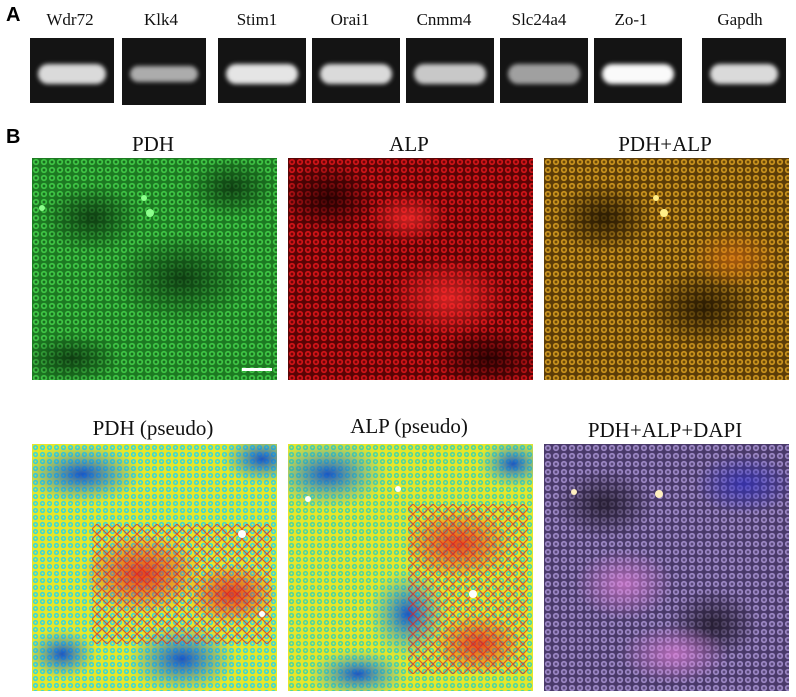 Image resolution: width=796 pixels, height=697 pixels. What do you see at coordinates (13, 15) in the screenshot?
I see `panel-a-letter: A` at bounding box center [13, 15].